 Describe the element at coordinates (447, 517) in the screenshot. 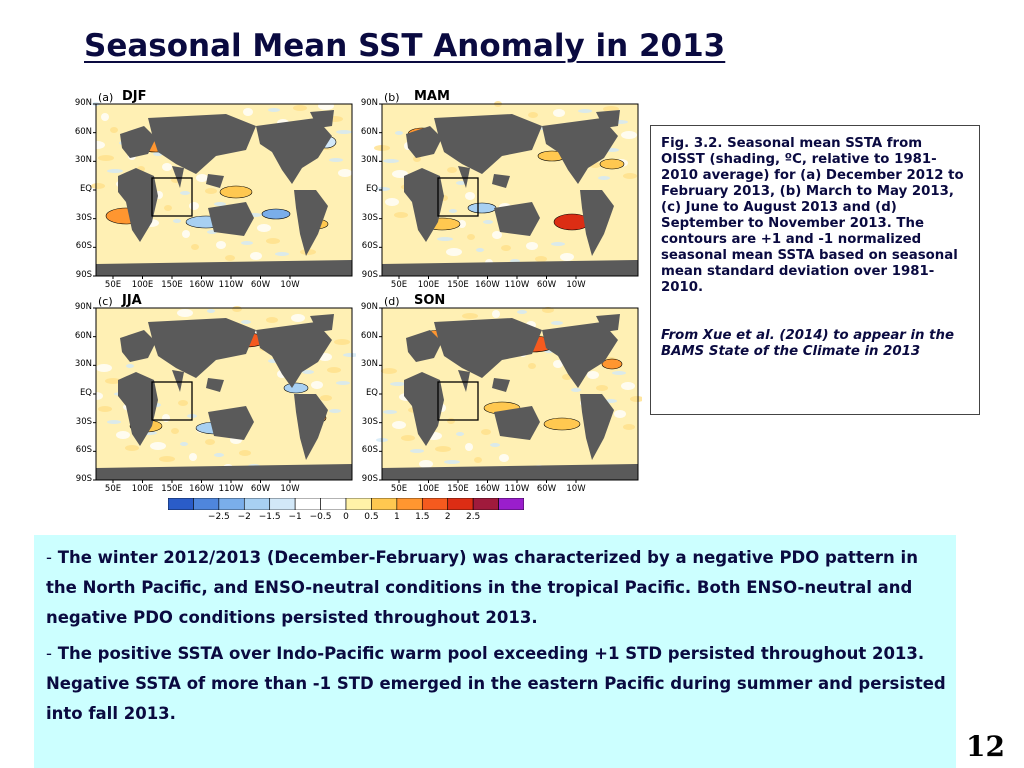

I see `colorbar-label: 2` at that location.